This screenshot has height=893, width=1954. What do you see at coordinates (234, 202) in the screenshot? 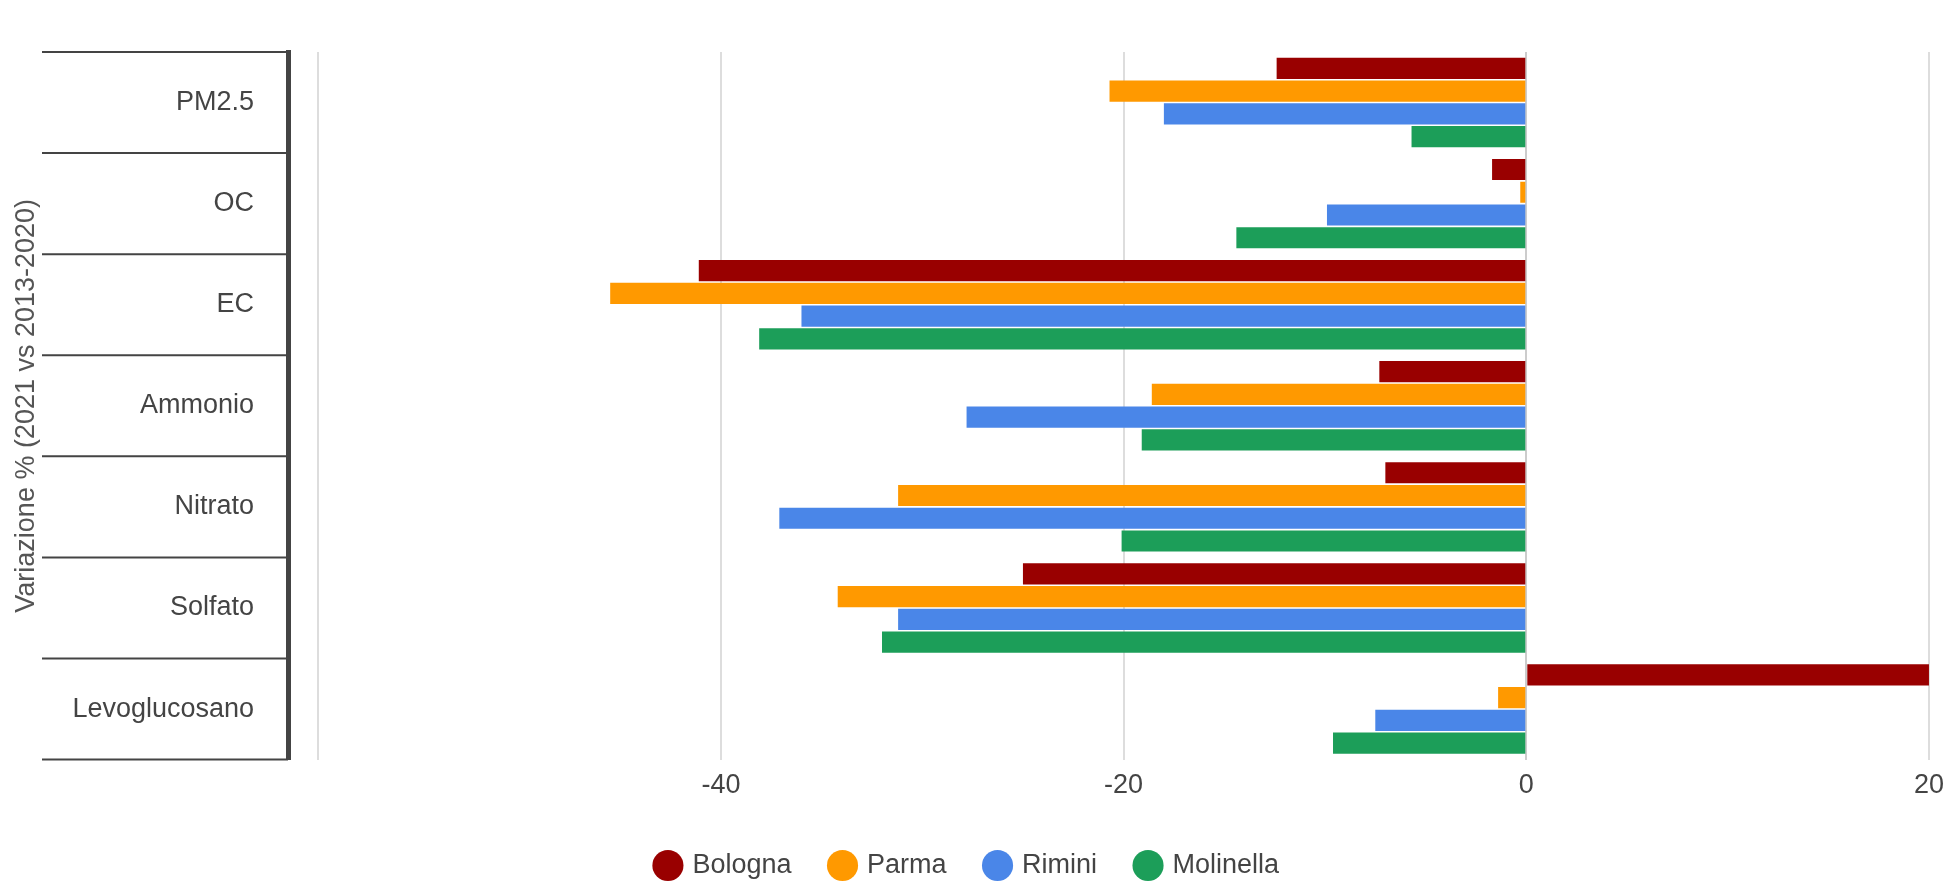
I see `y-tick-label: OC` at bounding box center [234, 202].